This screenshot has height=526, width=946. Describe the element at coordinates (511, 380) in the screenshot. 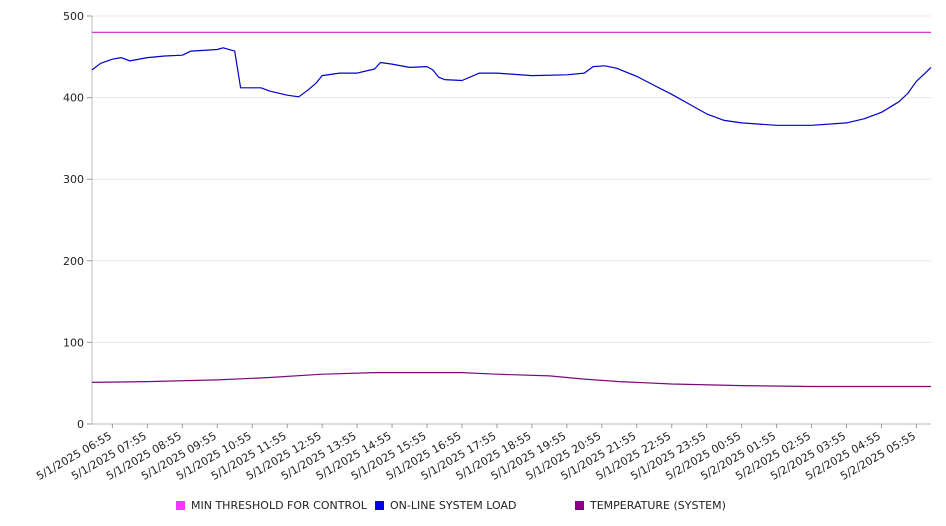

I see `series-line-temperature-system` at that location.